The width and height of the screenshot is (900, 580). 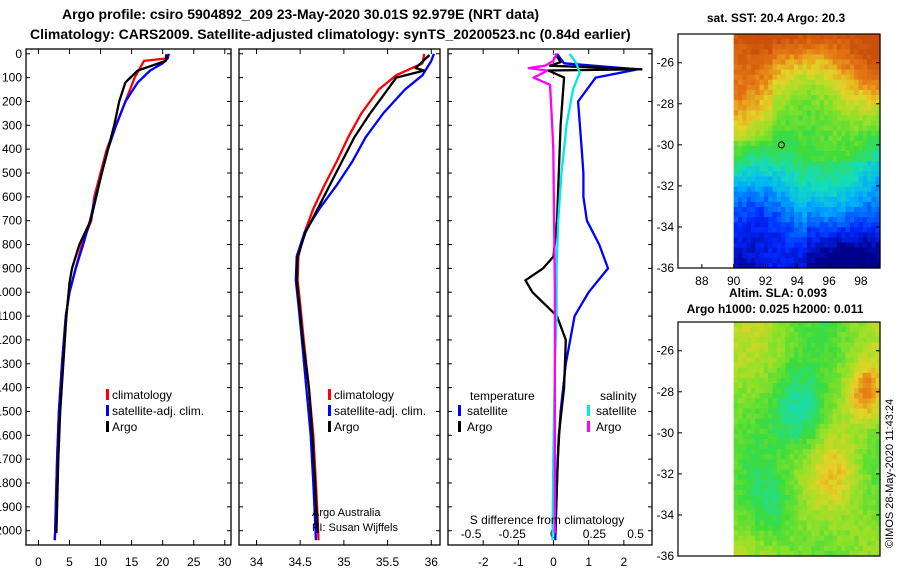 What do you see at coordinates (588, 562) in the screenshot?
I see `temperature-difference-xtick-label: 1` at bounding box center [588, 562].